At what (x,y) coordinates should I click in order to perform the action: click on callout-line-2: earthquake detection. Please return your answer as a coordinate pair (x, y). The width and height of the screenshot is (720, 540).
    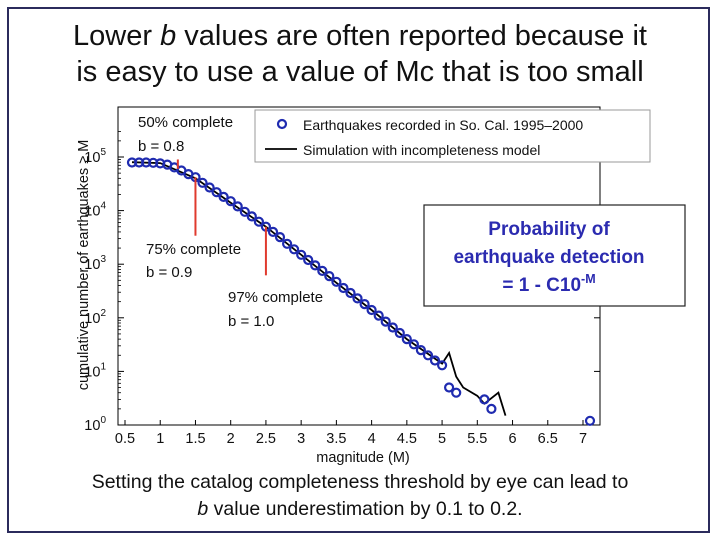
    Looking at the image, I should click on (548, 257).